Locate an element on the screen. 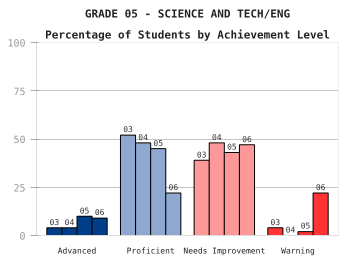 The image size is (360, 260). chart-subtitle: Percentage of Students by Achievement Level is located at coordinates (187, 35).